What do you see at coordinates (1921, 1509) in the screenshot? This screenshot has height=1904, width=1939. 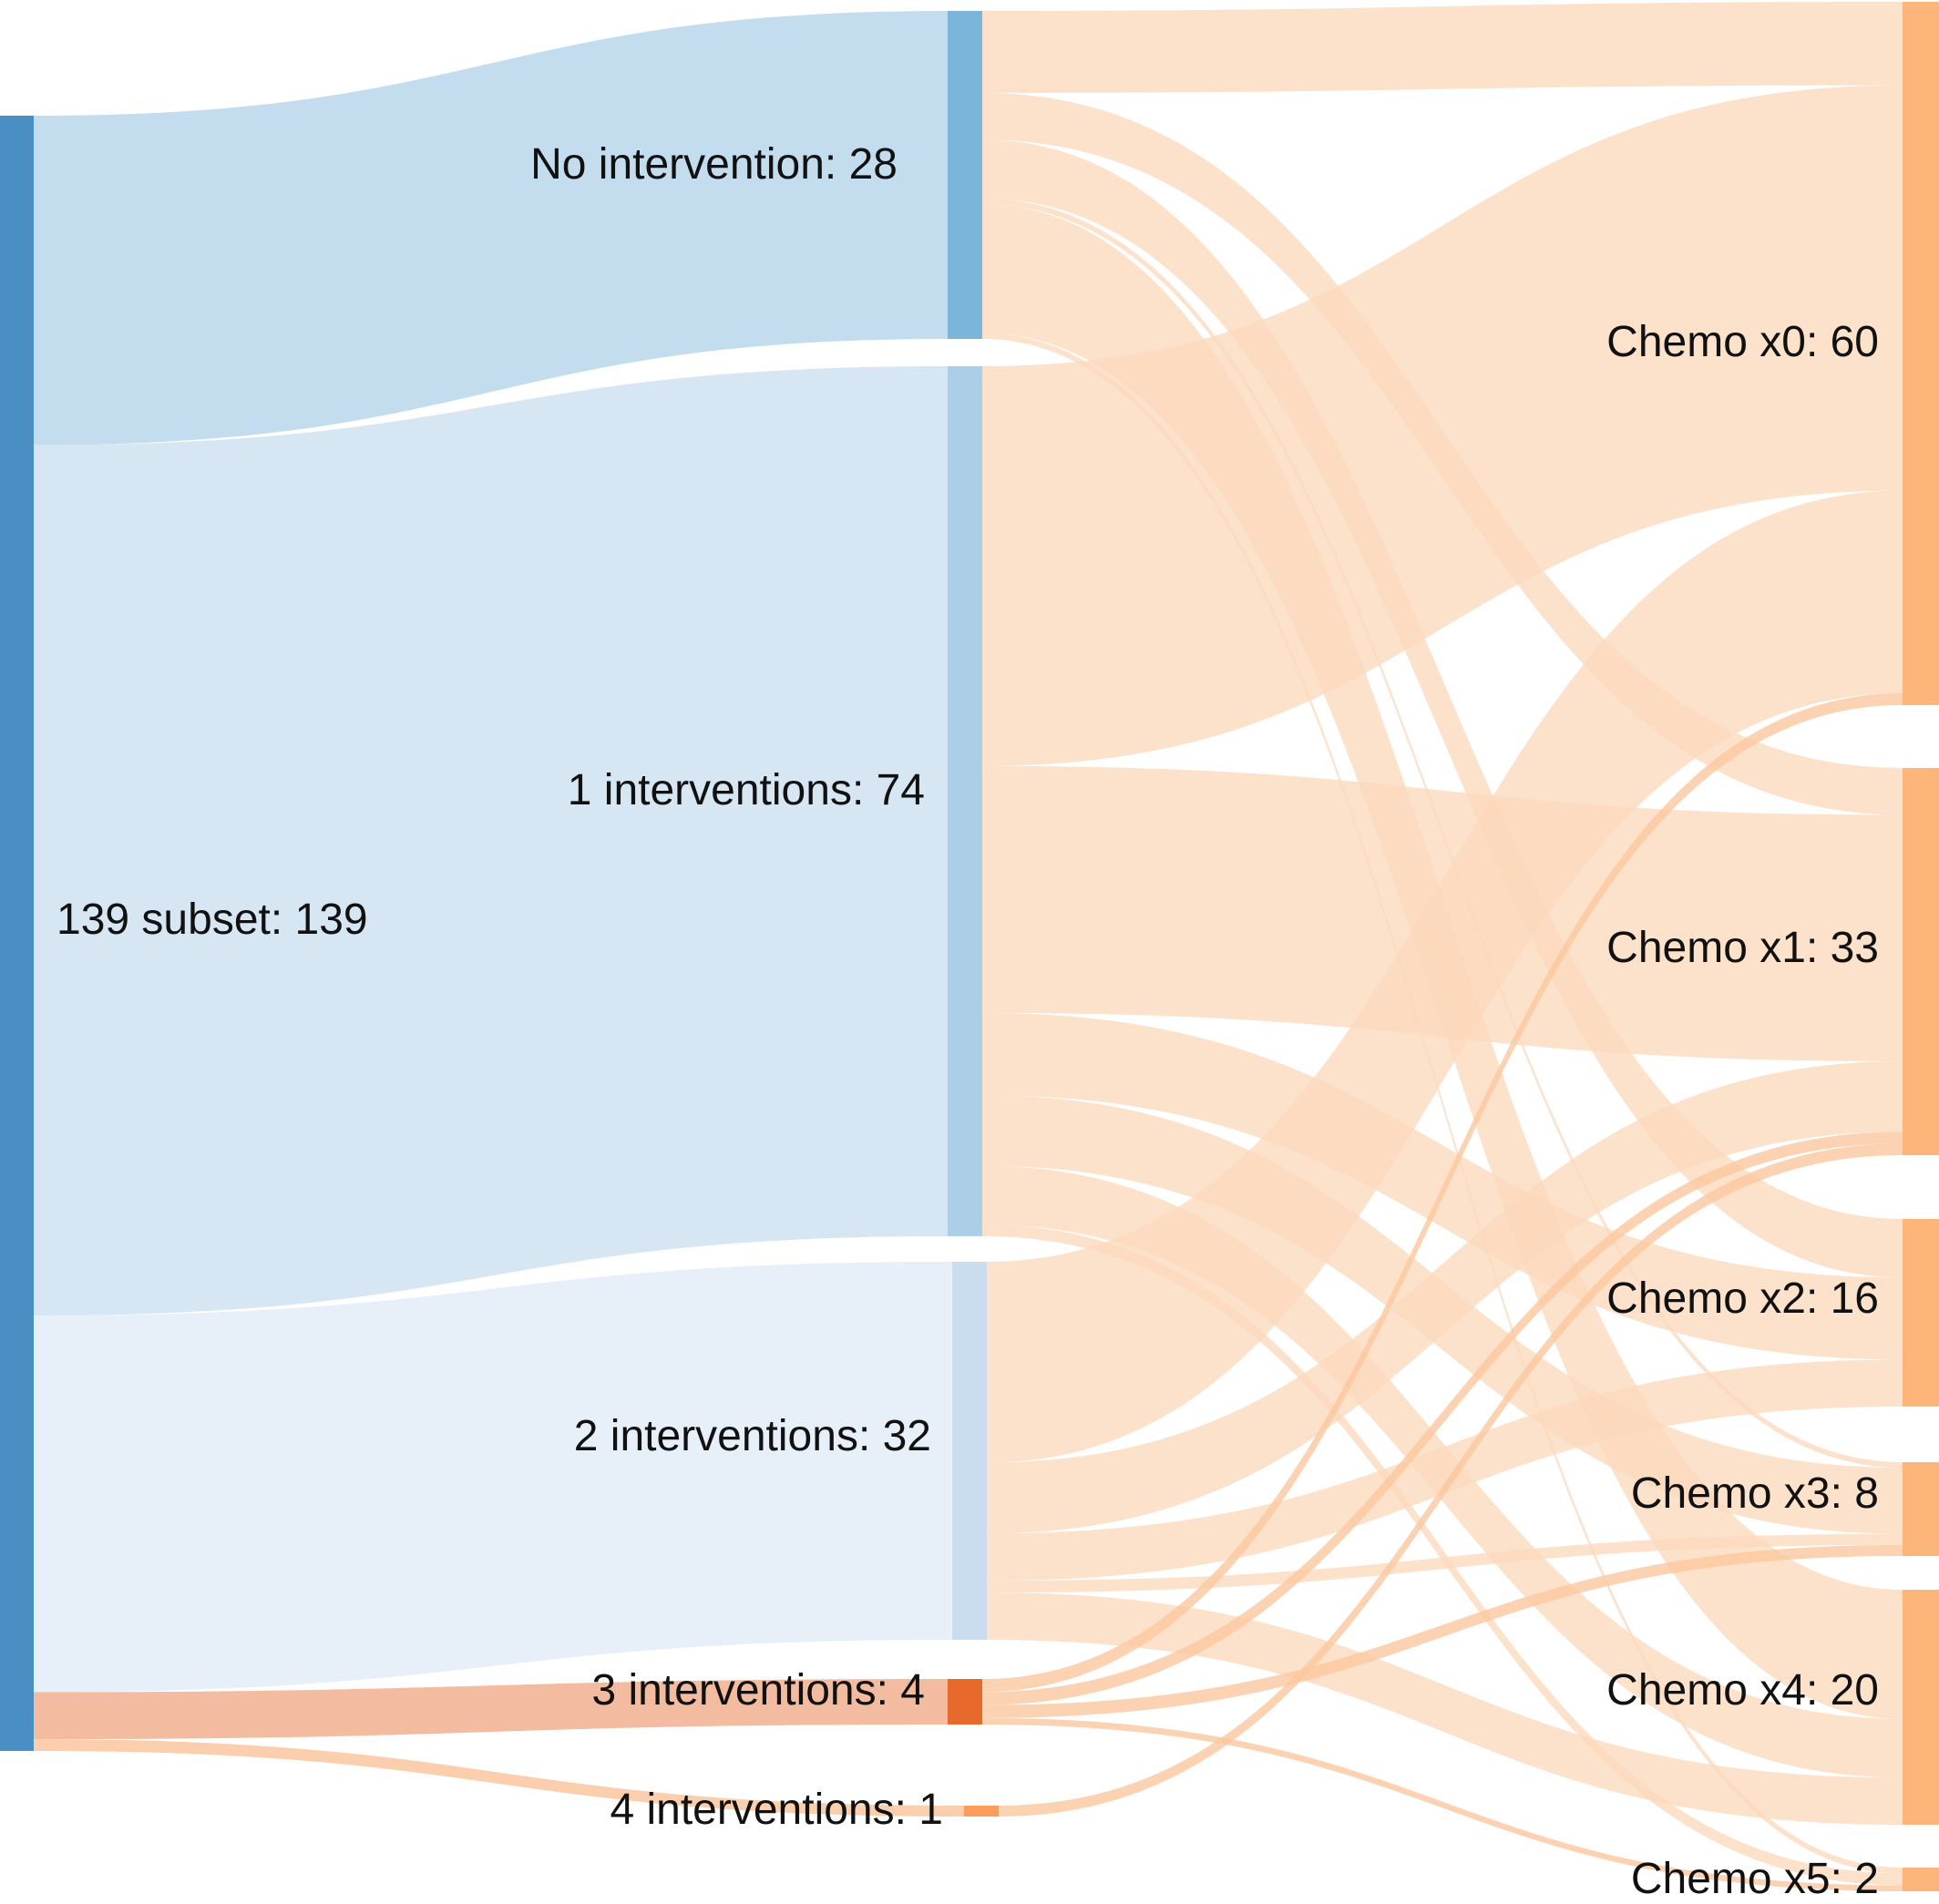 I see `node-bar-c3` at bounding box center [1921, 1509].